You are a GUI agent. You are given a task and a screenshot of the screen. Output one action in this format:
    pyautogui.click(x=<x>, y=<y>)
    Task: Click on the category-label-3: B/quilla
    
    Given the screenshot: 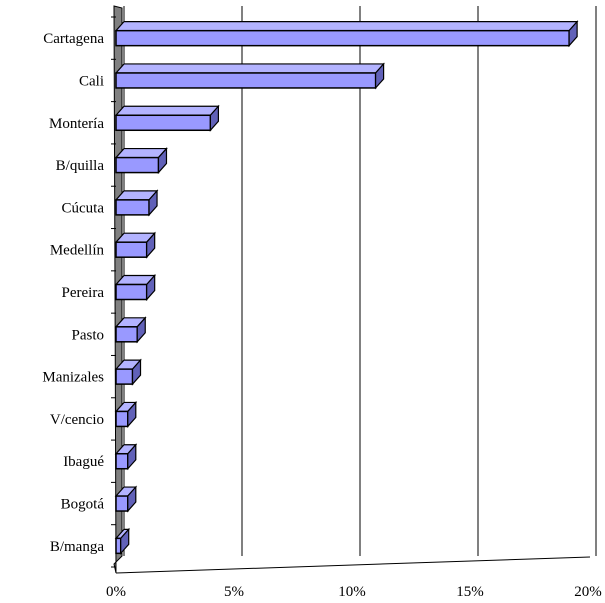 What is the action you would take?
    pyautogui.click(x=80, y=166)
    